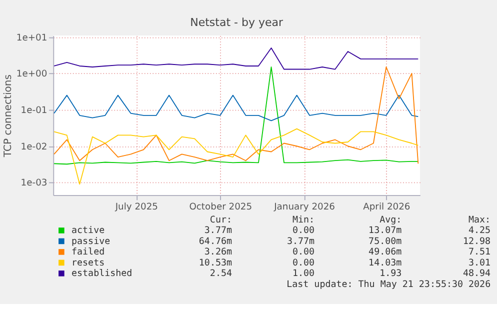 Image resolution: width=497 pixels, height=323 pixels. What do you see at coordinates (477, 241) in the screenshot?
I see `text: 12.98` at bounding box center [477, 241].